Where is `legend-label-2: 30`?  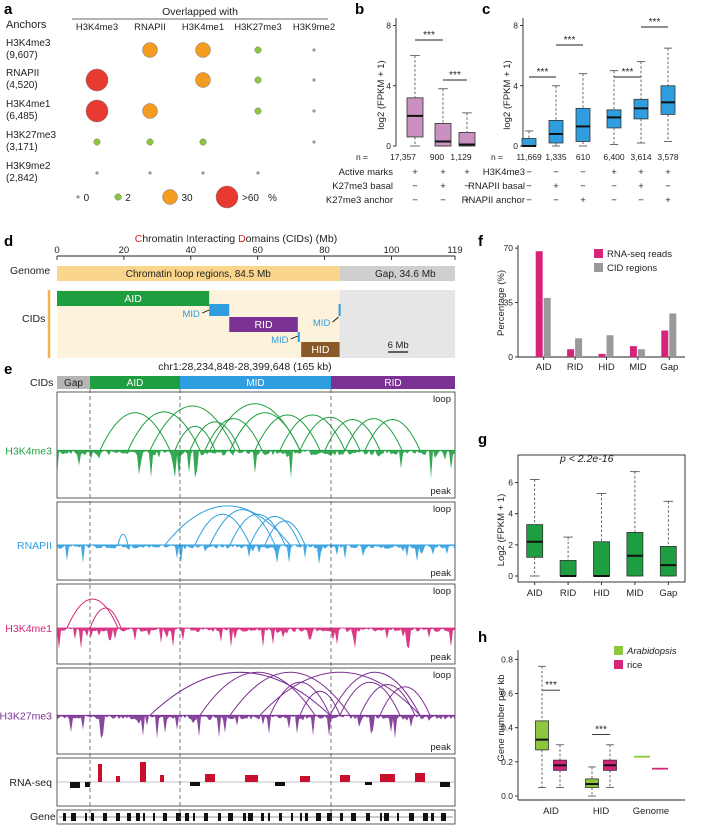 legend-label-2: 30 is located at coordinates (188, 198).